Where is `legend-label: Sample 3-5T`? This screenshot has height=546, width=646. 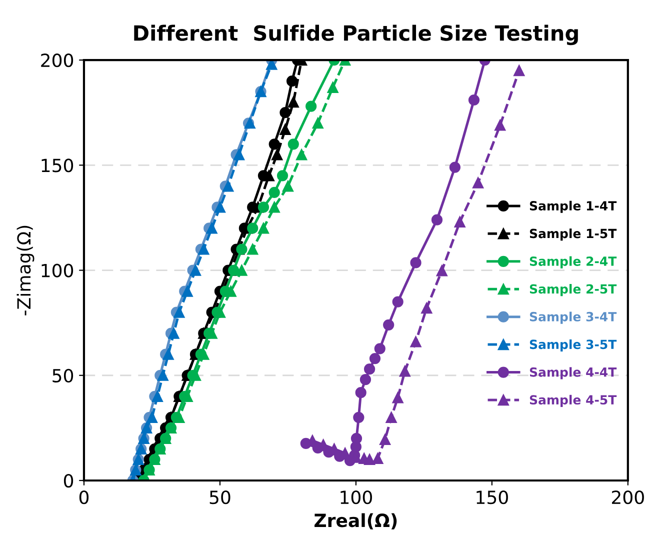
legend-label: Sample 3-5T is located at coordinates (573, 345).